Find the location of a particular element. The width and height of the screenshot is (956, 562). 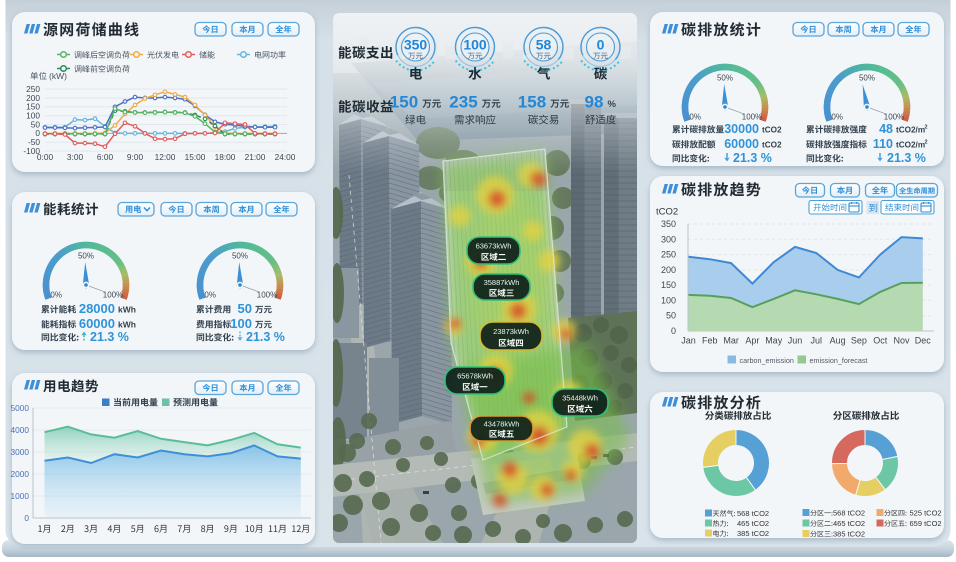

svg-text: Jan is located at coordinates (688, 341).